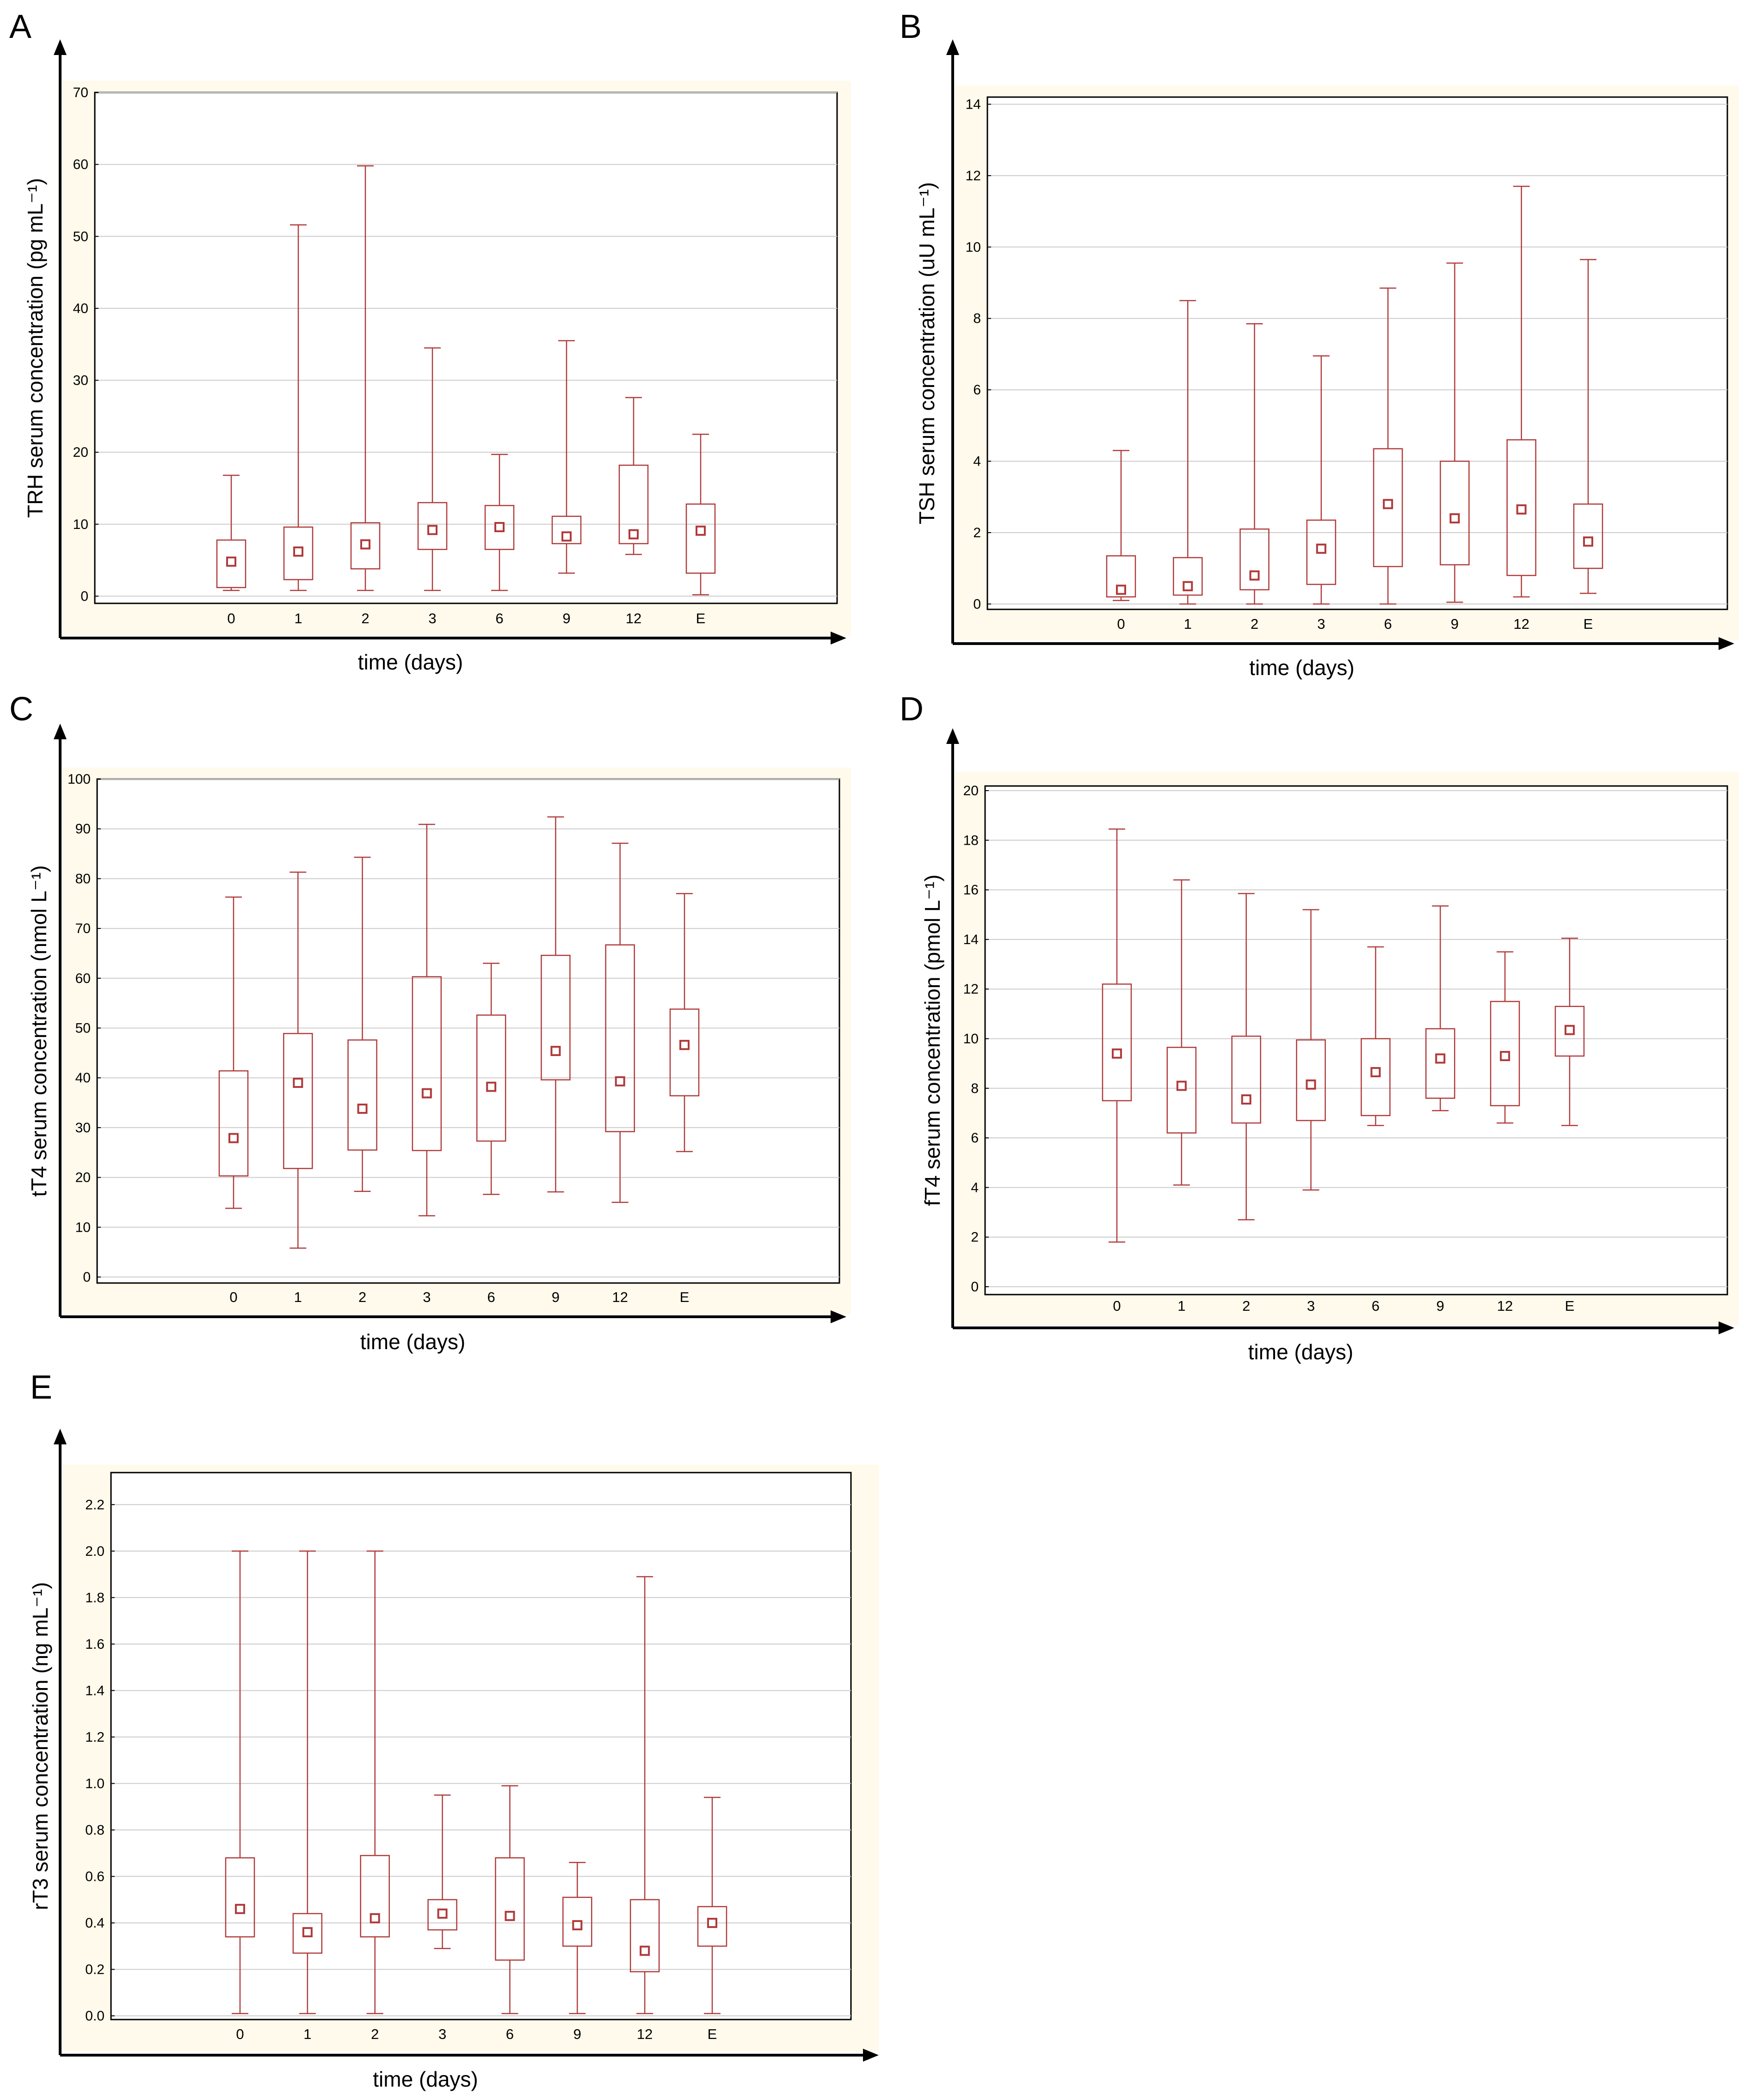 This screenshot has height=2100, width=1744. I want to click on y-tick-label: 6, so click(975, 1138).